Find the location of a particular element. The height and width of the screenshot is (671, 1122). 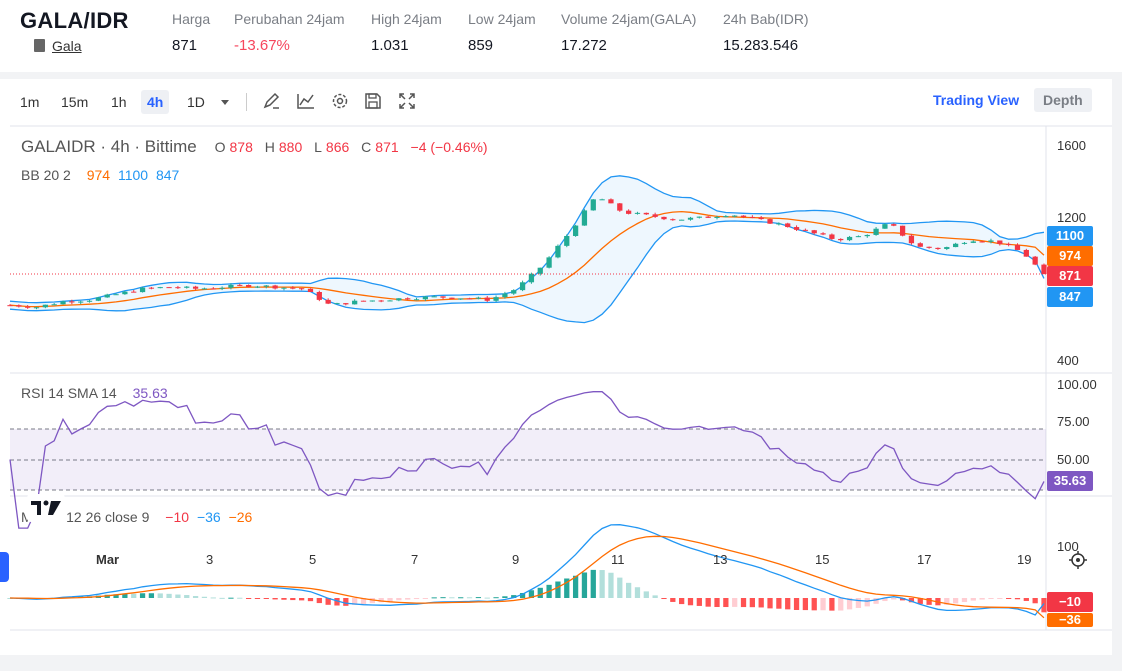

stat-label: Low 24jam is located at coordinates (502, 19).